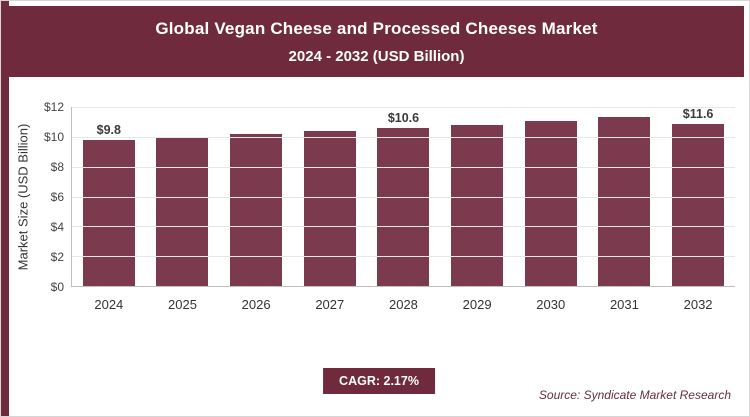 The width and height of the screenshot is (750, 417). What do you see at coordinates (477, 304) in the screenshot?
I see `x-axis-label: 2029` at bounding box center [477, 304].